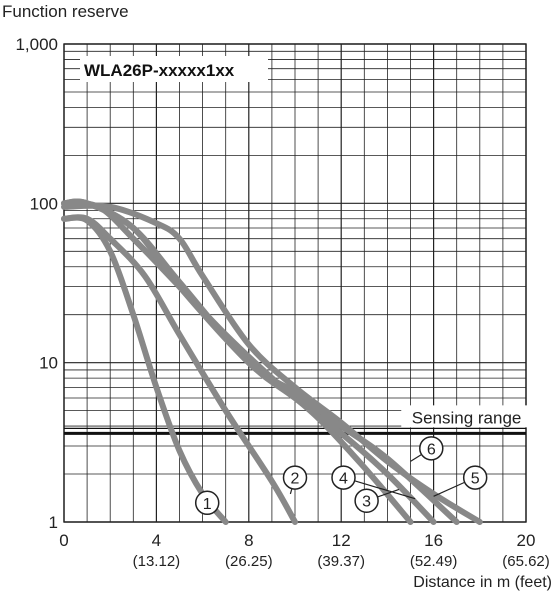 This screenshot has width=556, height=600. Describe the element at coordinates (48, 363) in the screenshot. I see `y-tick-label: 10` at that location.